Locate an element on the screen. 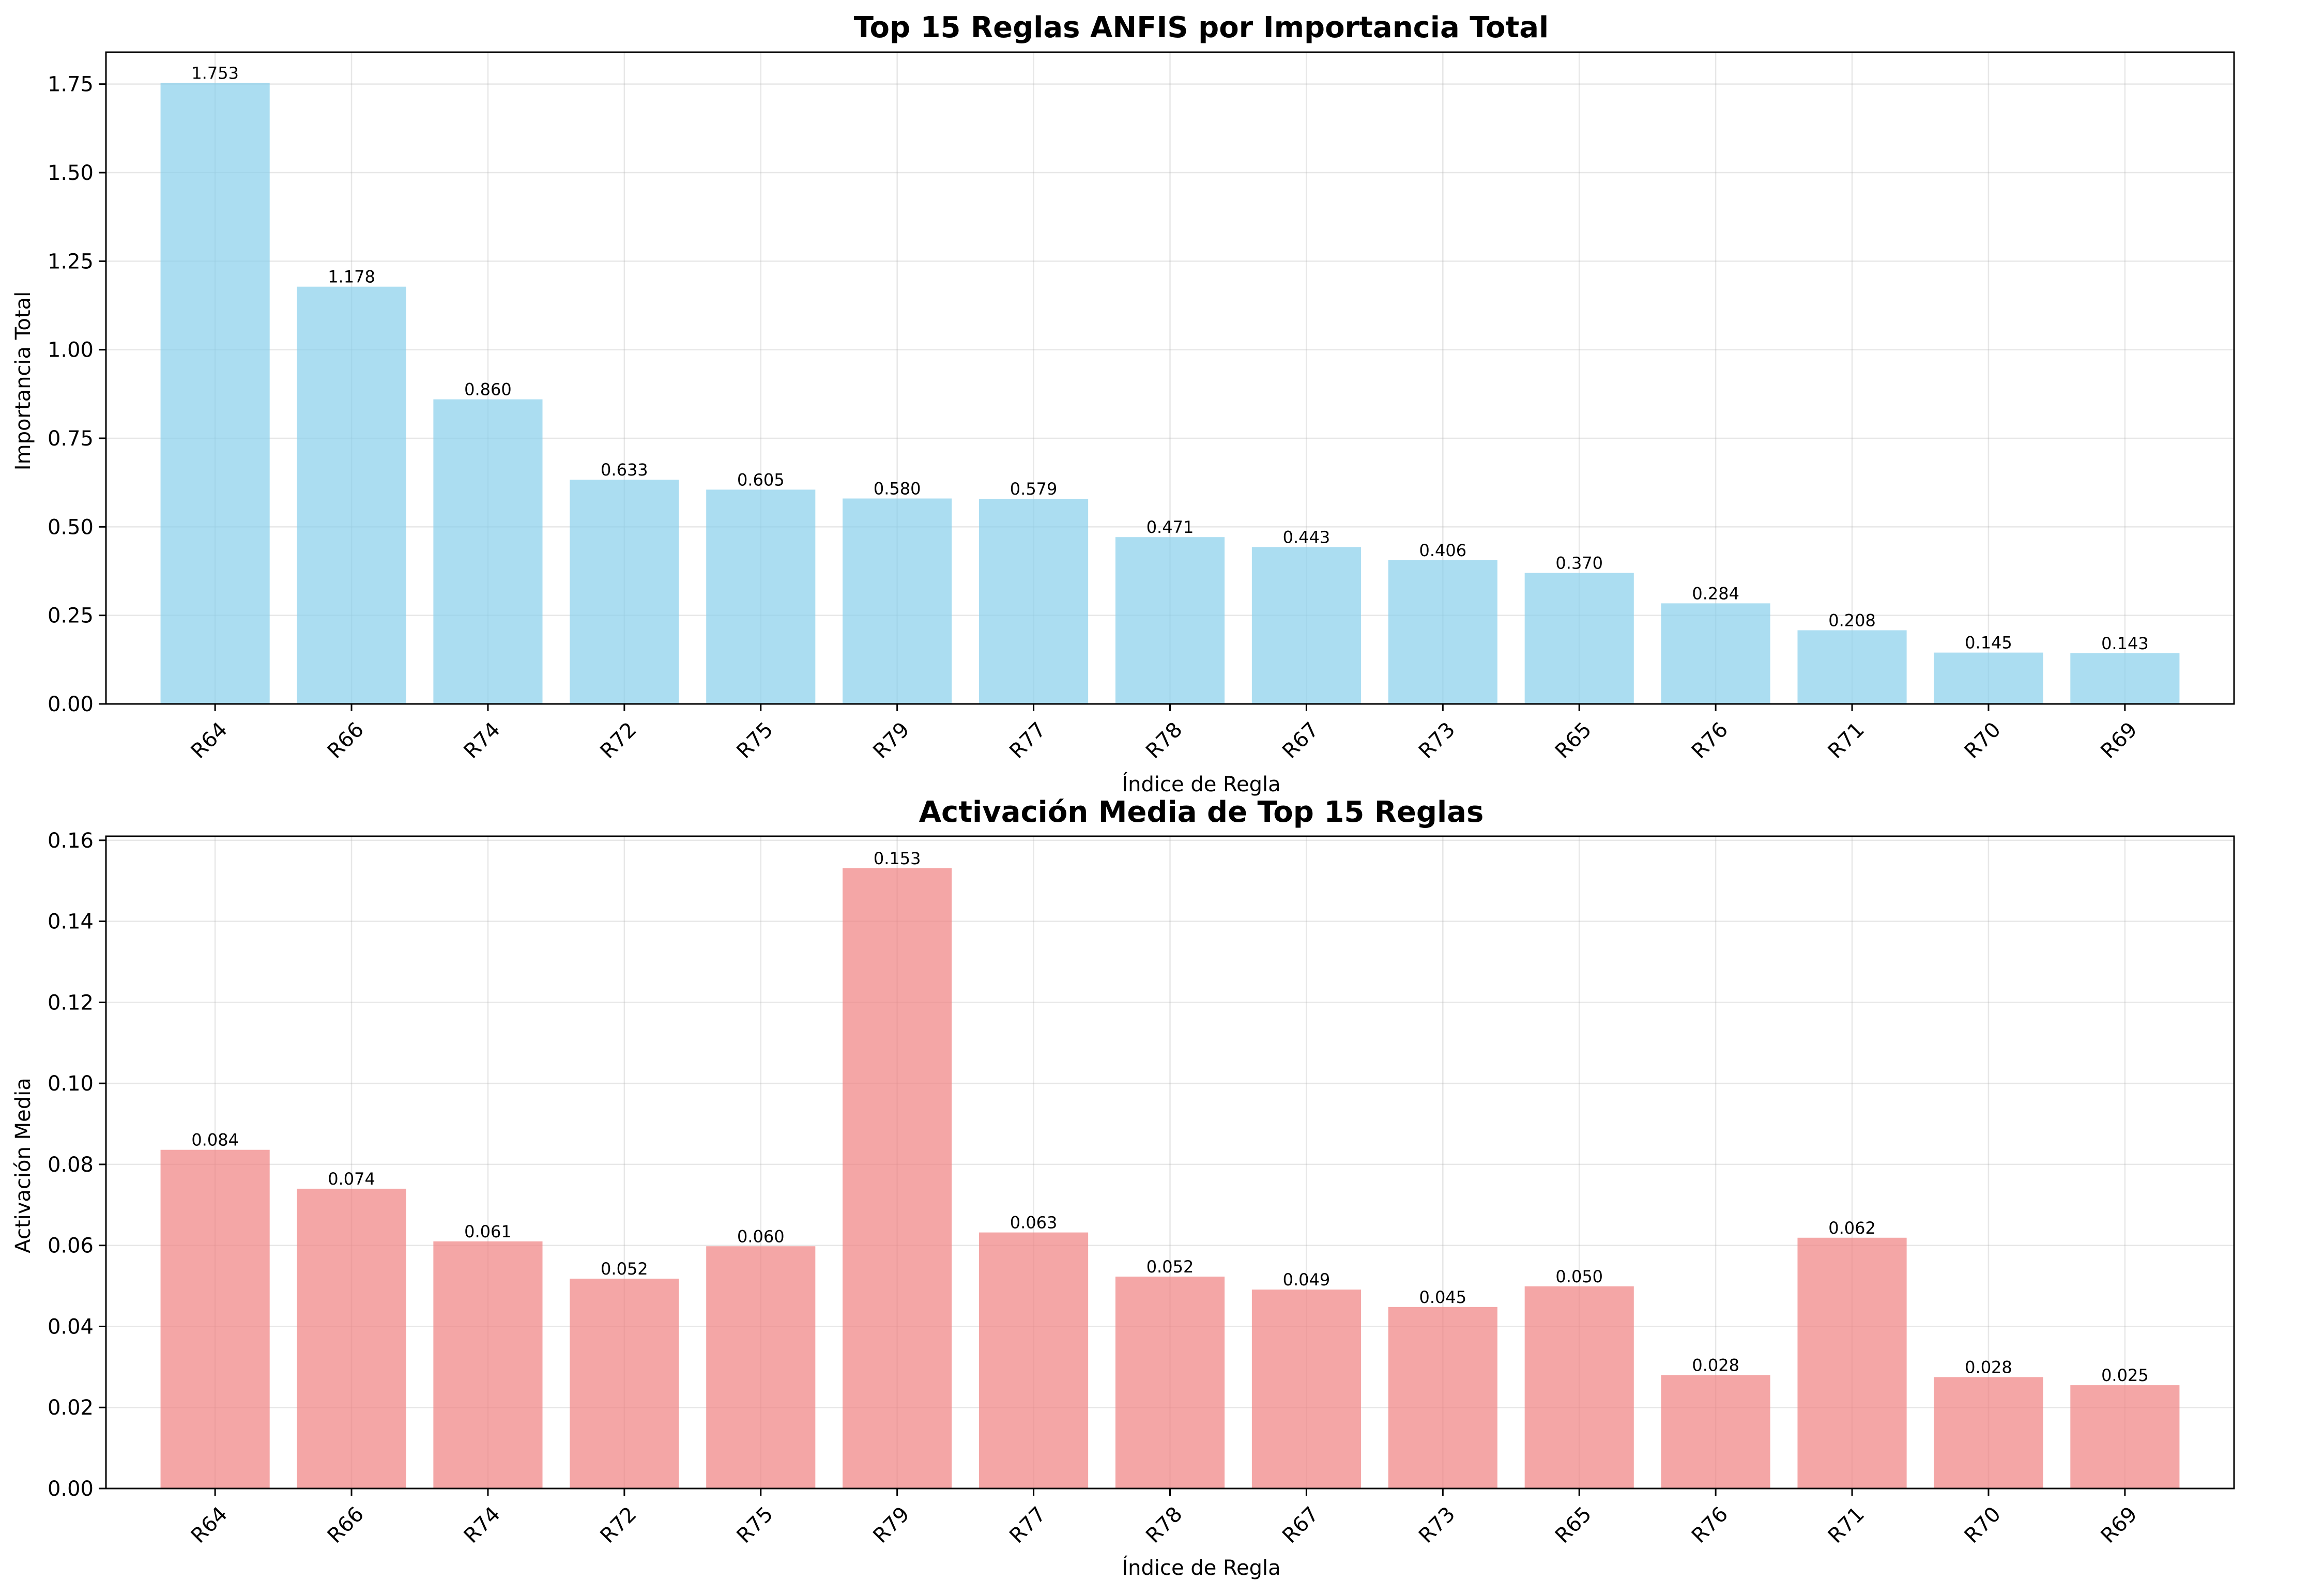 The width and height of the screenshot is (2309, 1596). bar-value-label: 0.145 is located at coordinates (1989, 643).